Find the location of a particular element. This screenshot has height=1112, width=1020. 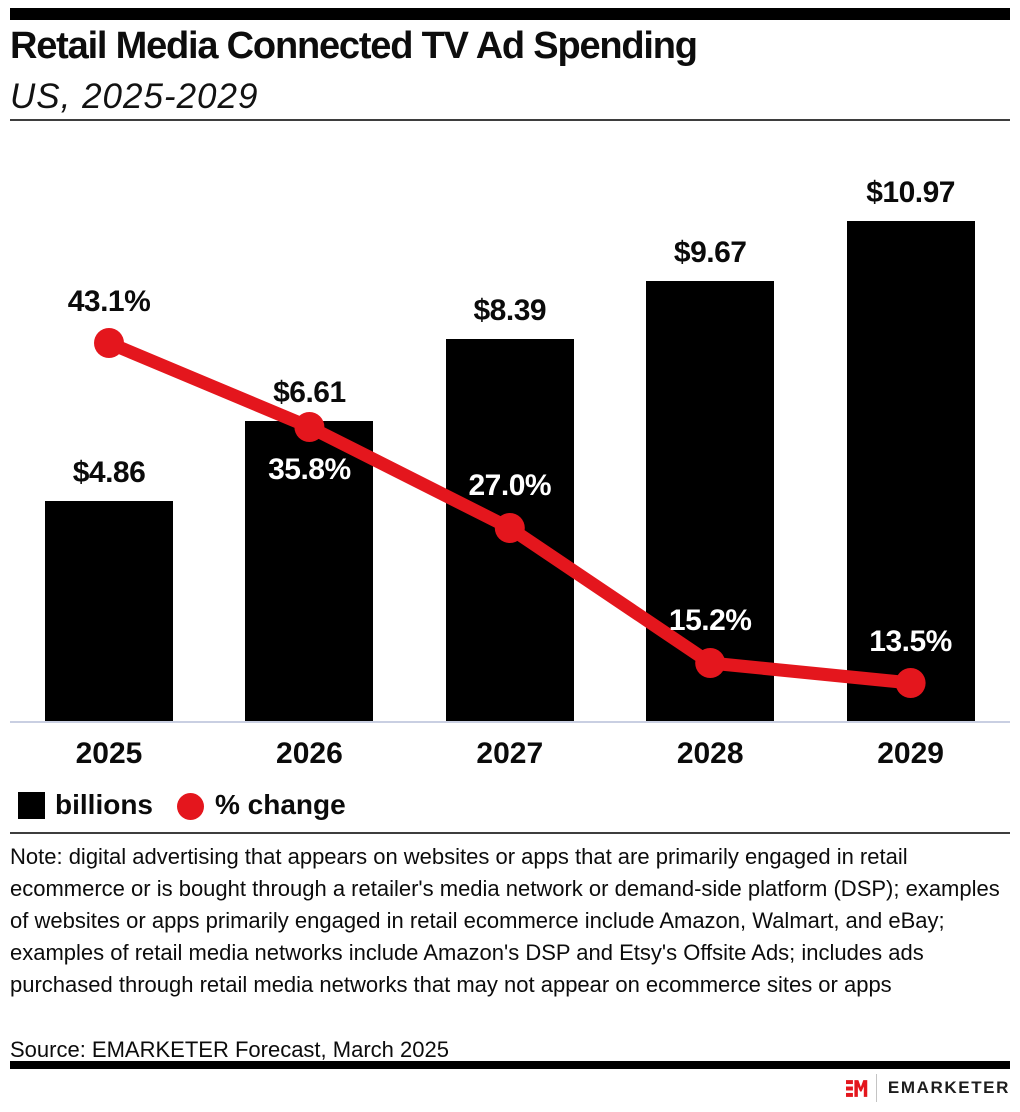

bar-value-label-2028: $9.67 is located at coordinates (710, 252).